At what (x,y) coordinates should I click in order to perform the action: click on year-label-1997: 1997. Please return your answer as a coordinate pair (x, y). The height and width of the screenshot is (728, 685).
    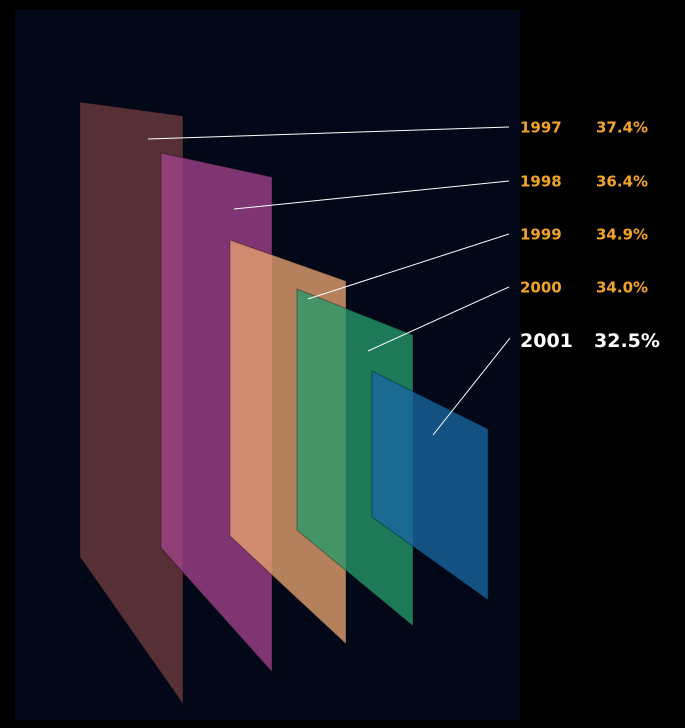
    Looking at the image, I should click on (541, 127).